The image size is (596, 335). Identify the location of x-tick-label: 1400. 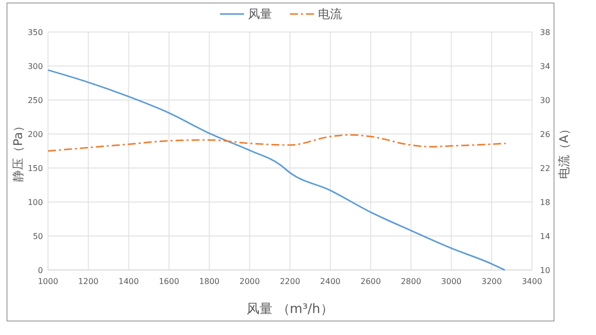
(128, 281).